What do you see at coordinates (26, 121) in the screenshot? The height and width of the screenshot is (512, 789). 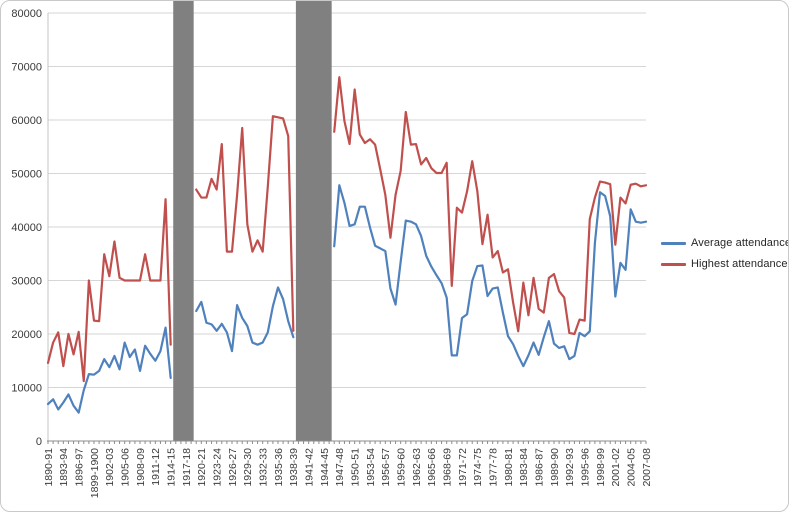 I see `y-axis-label: 60000` at bounding box center [26, 121].